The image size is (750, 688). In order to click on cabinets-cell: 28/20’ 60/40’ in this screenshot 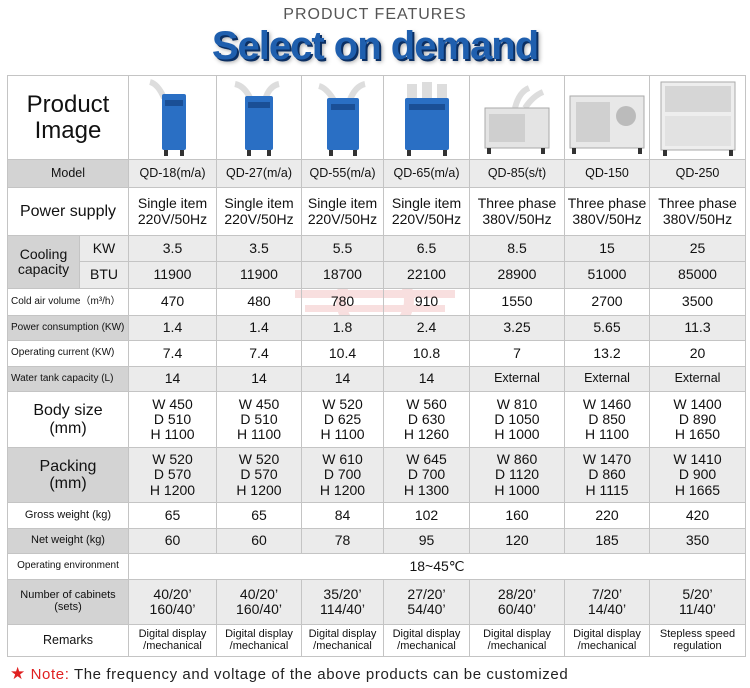, I will do `click(517, 602)`.